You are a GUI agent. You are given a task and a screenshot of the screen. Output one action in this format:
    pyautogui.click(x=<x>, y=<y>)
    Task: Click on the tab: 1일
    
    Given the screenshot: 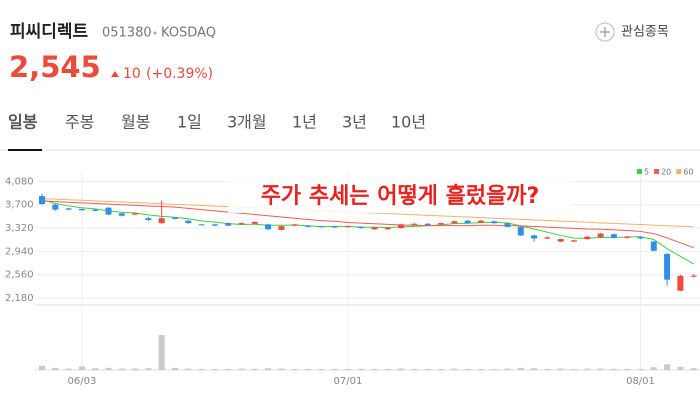 What is the action you would take?
    pyautogui.click(x=189, y=122)
    